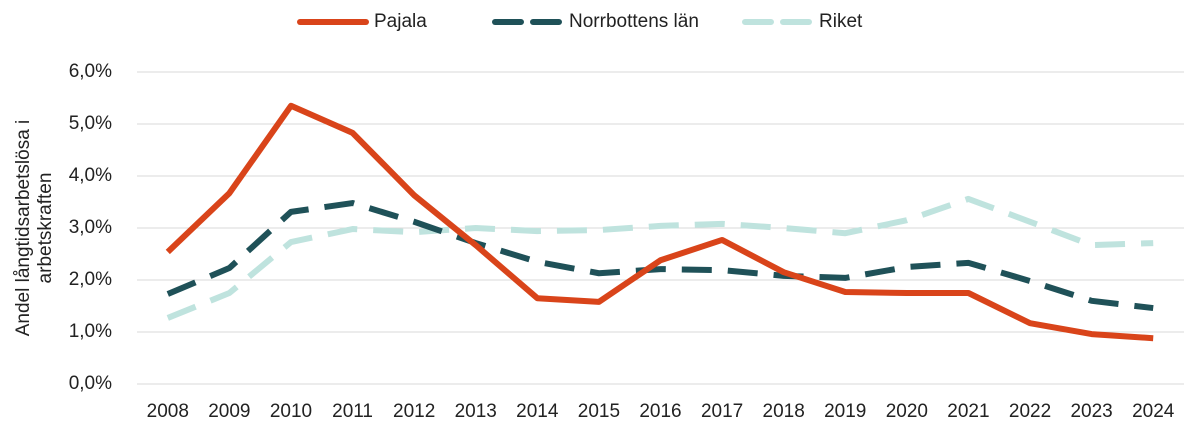  What do you see at coordinates (352, 411) in the screenshot?
I see `x-tick-label: 2011` at bounding box center [352, 411].